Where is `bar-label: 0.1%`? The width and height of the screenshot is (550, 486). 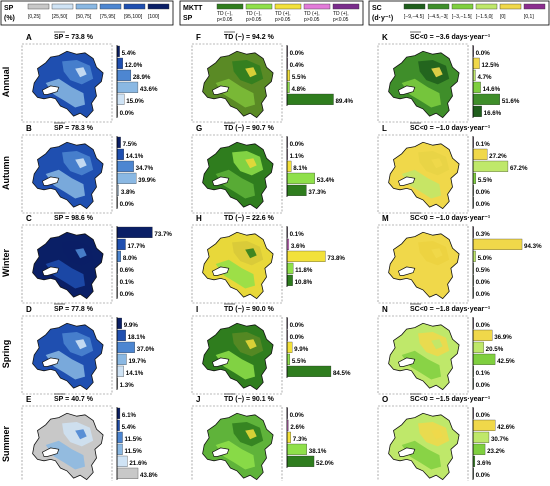 bar-label: 0.1% is located at coordinates (127, 282).